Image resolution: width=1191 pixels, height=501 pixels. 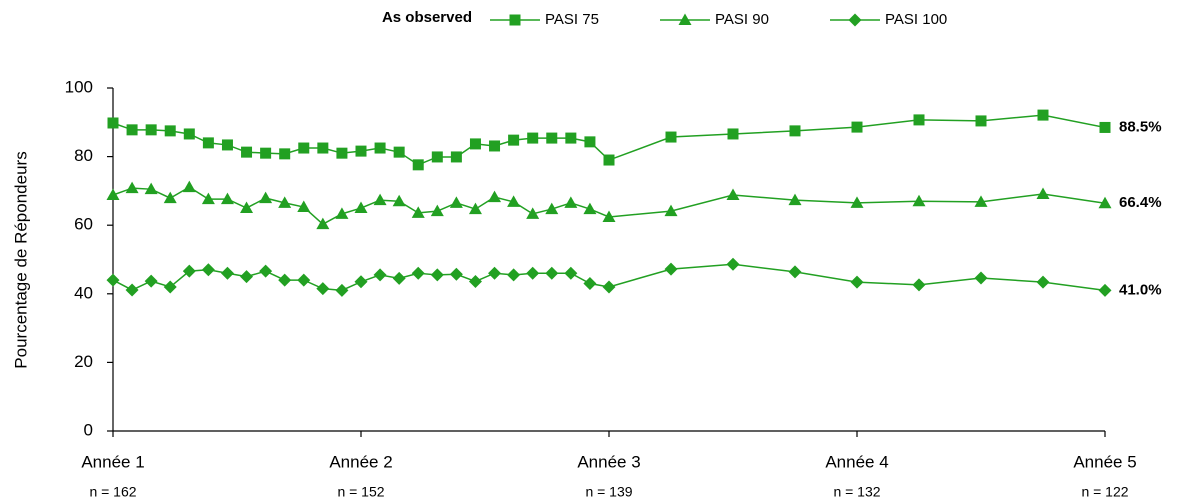 What do you see at coordinates (1140, 289) in the screenshot?
I see `end-label: 41.0%` at bounding box center [1140, 289].